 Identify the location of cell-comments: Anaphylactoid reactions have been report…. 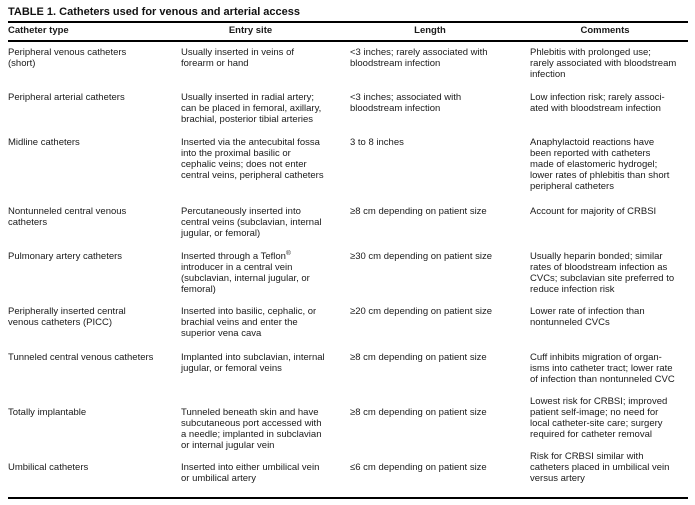
(600, 164).